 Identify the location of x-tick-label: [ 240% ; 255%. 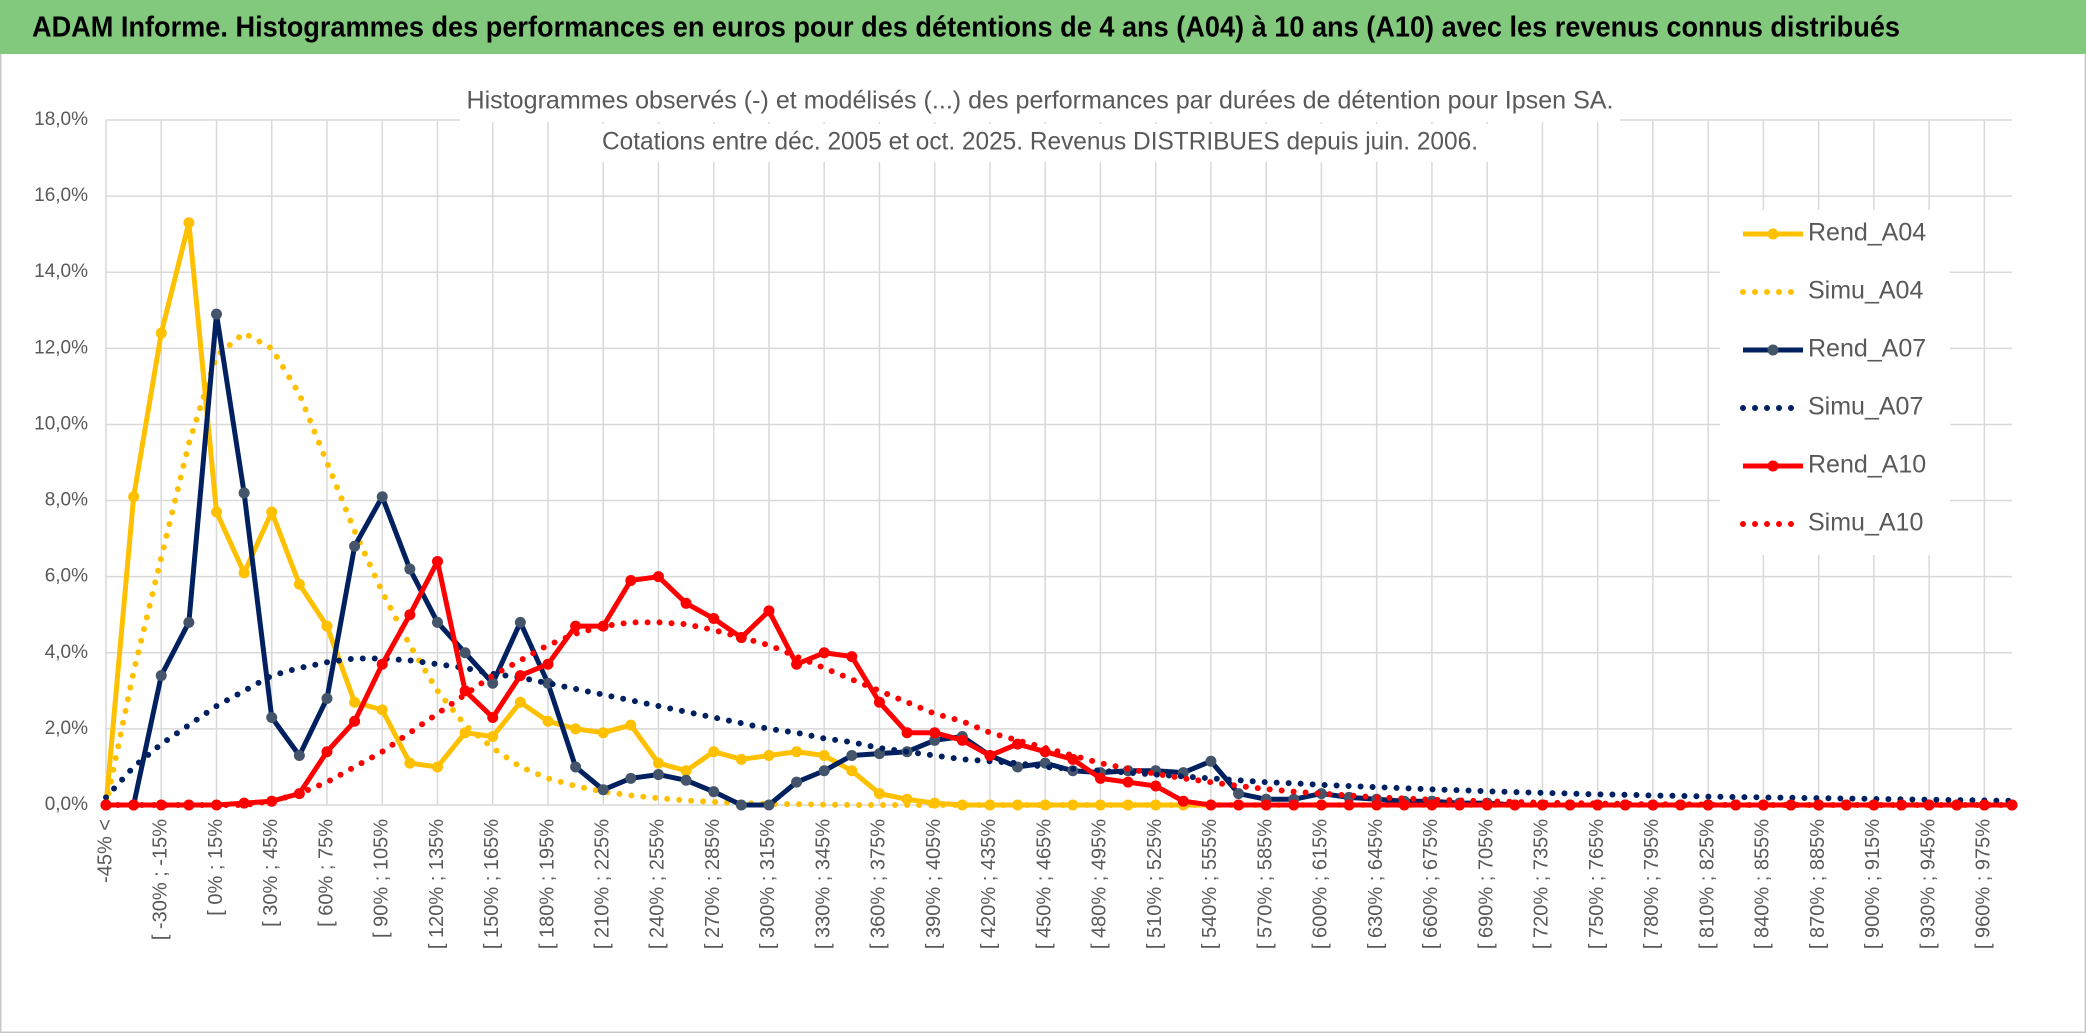
(658, 884).